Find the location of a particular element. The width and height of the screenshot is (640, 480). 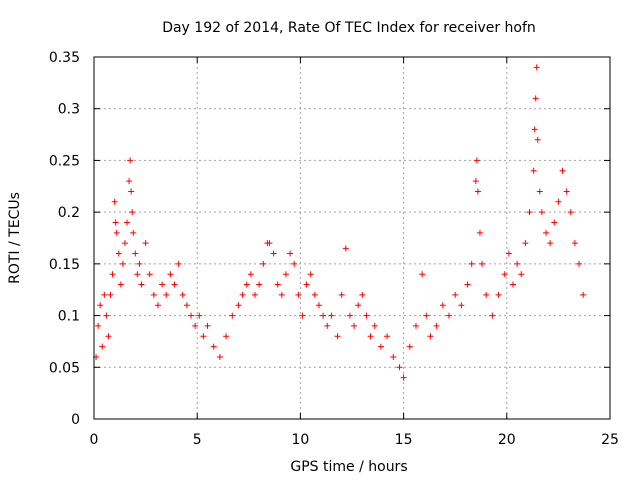

y-tick-label: 0.3 is located at coordinates (69, 110).